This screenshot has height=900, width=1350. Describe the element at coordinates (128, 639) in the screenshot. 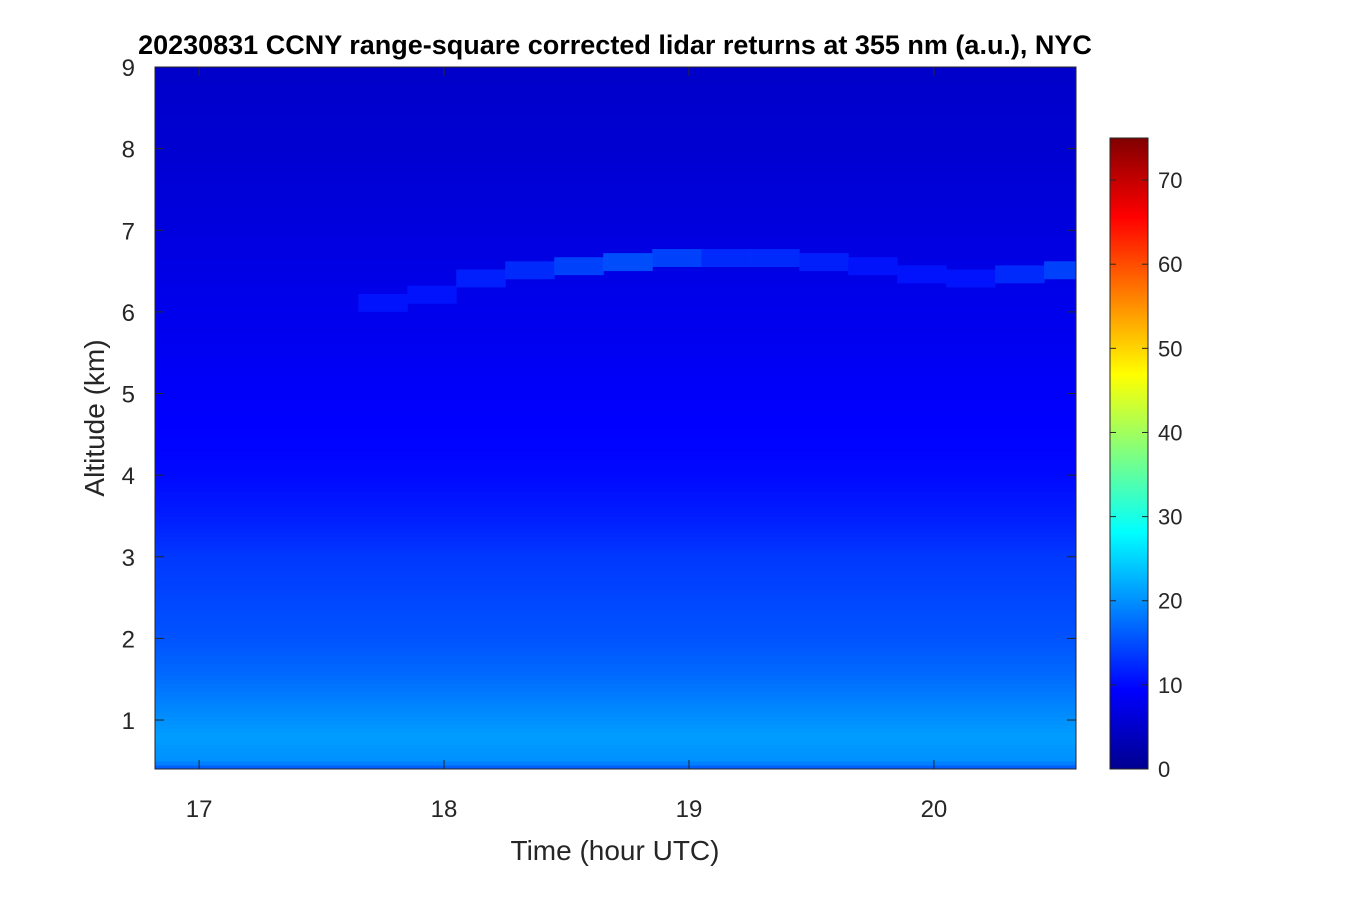

I see `y-tick-label: 2` at that location.